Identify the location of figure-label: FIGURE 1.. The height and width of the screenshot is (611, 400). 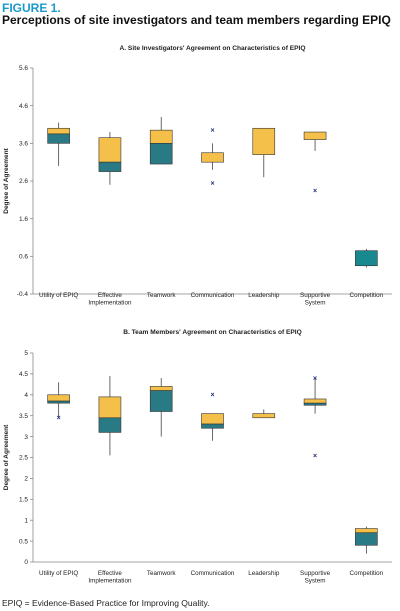
(31, 8).